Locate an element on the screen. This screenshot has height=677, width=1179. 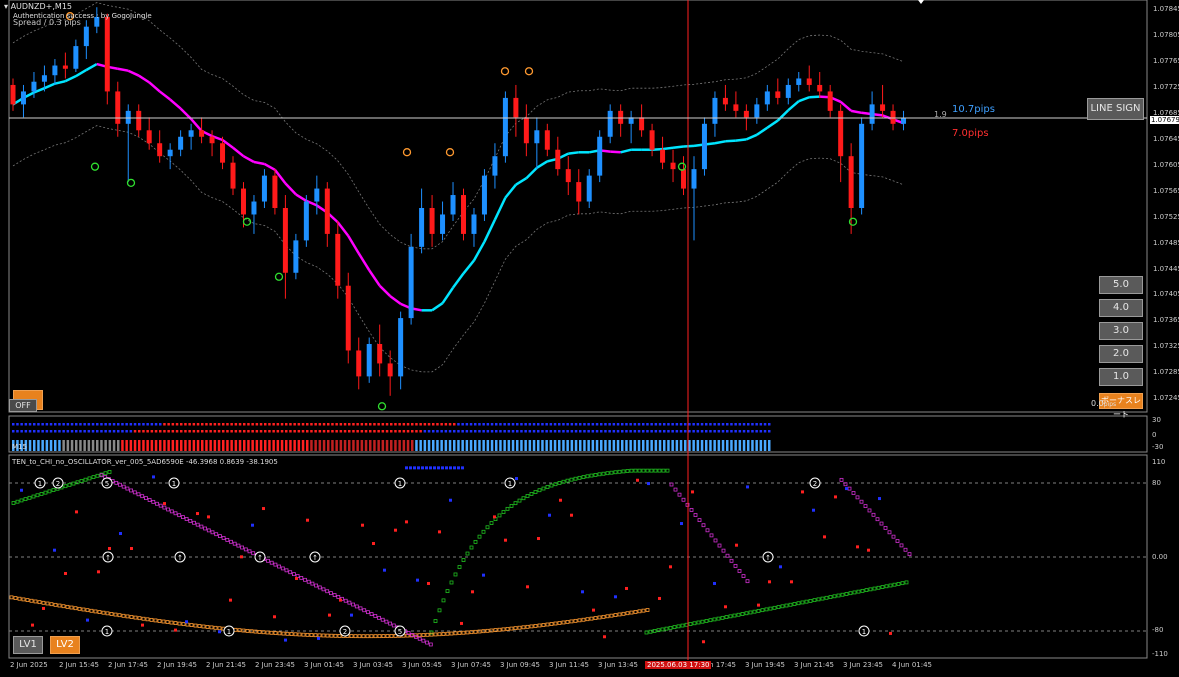
off-button: OFF is located at coordinates (23, 405).